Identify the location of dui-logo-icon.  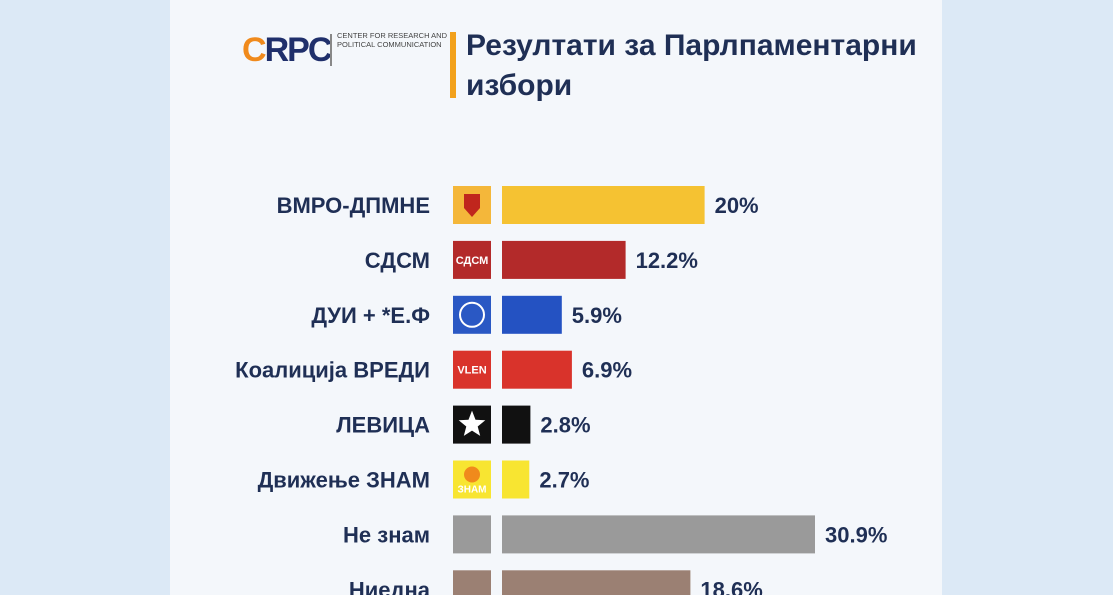
(472, 314).